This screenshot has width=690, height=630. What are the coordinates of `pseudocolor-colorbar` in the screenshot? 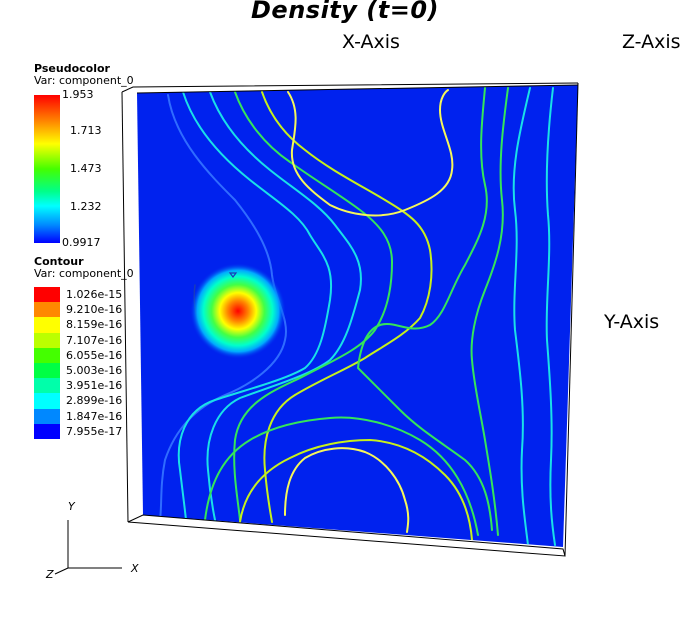 It's located at (47, 169).